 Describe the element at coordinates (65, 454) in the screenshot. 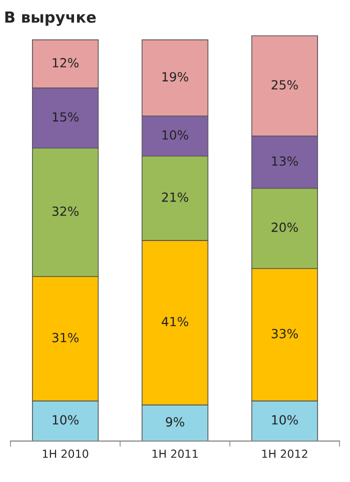

I see `x-tick-label: 1H 2010` at that location.